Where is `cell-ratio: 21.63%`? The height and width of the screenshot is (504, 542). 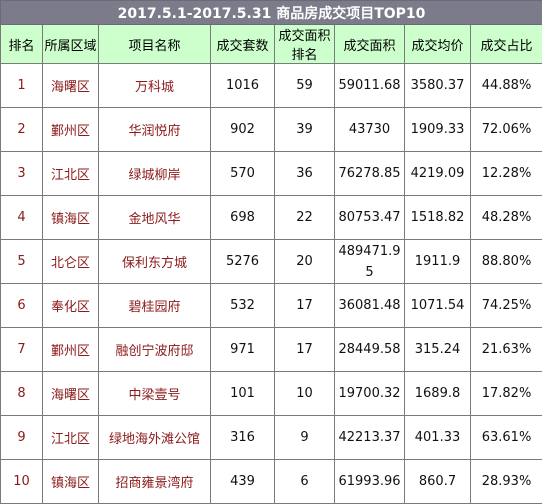 cell-ratio: 21.63% is located at coordinates (506, 350).